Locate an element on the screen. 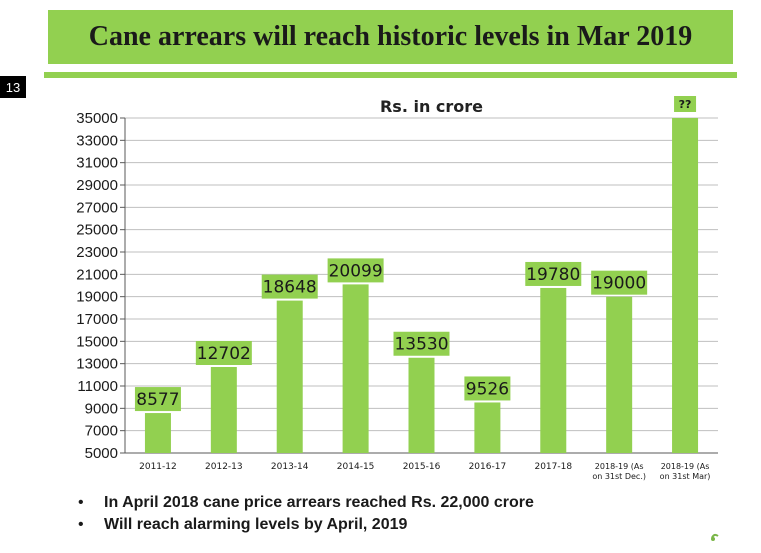 This screenshot has width=761, height=553. chart-title: Rs. in crore is located at coordinates (431, 106).